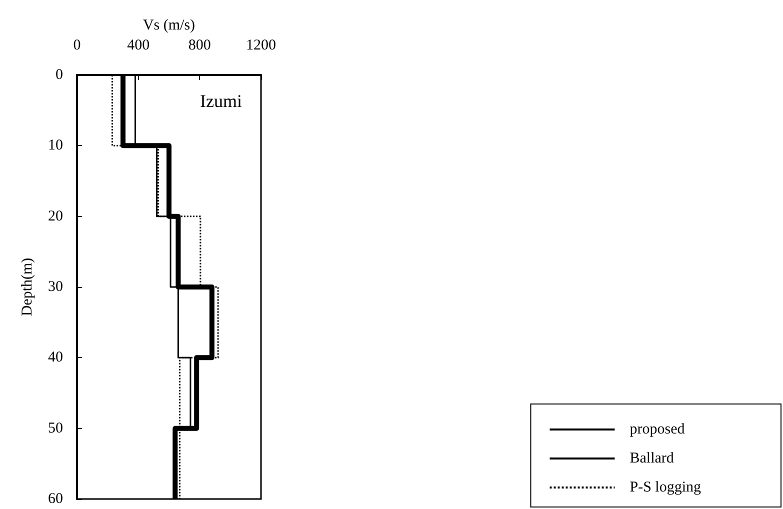  Describe the element at coordinates (658, 430) in the screenshot. I see `legend-label: proposed` at that location.